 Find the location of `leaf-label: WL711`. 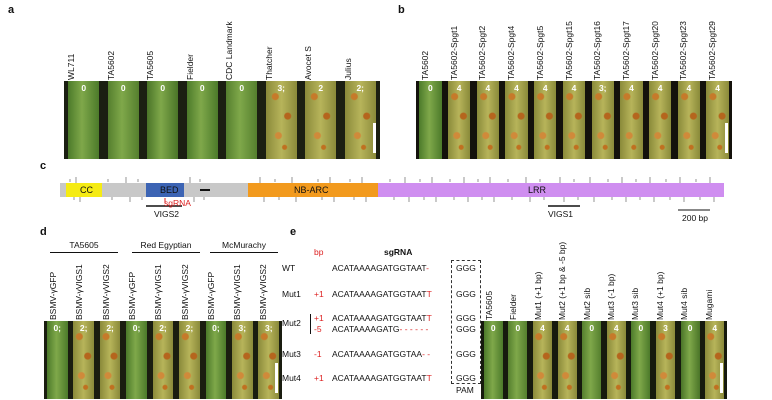

leaf-label: WL711 is located at coordinates (71, 66).